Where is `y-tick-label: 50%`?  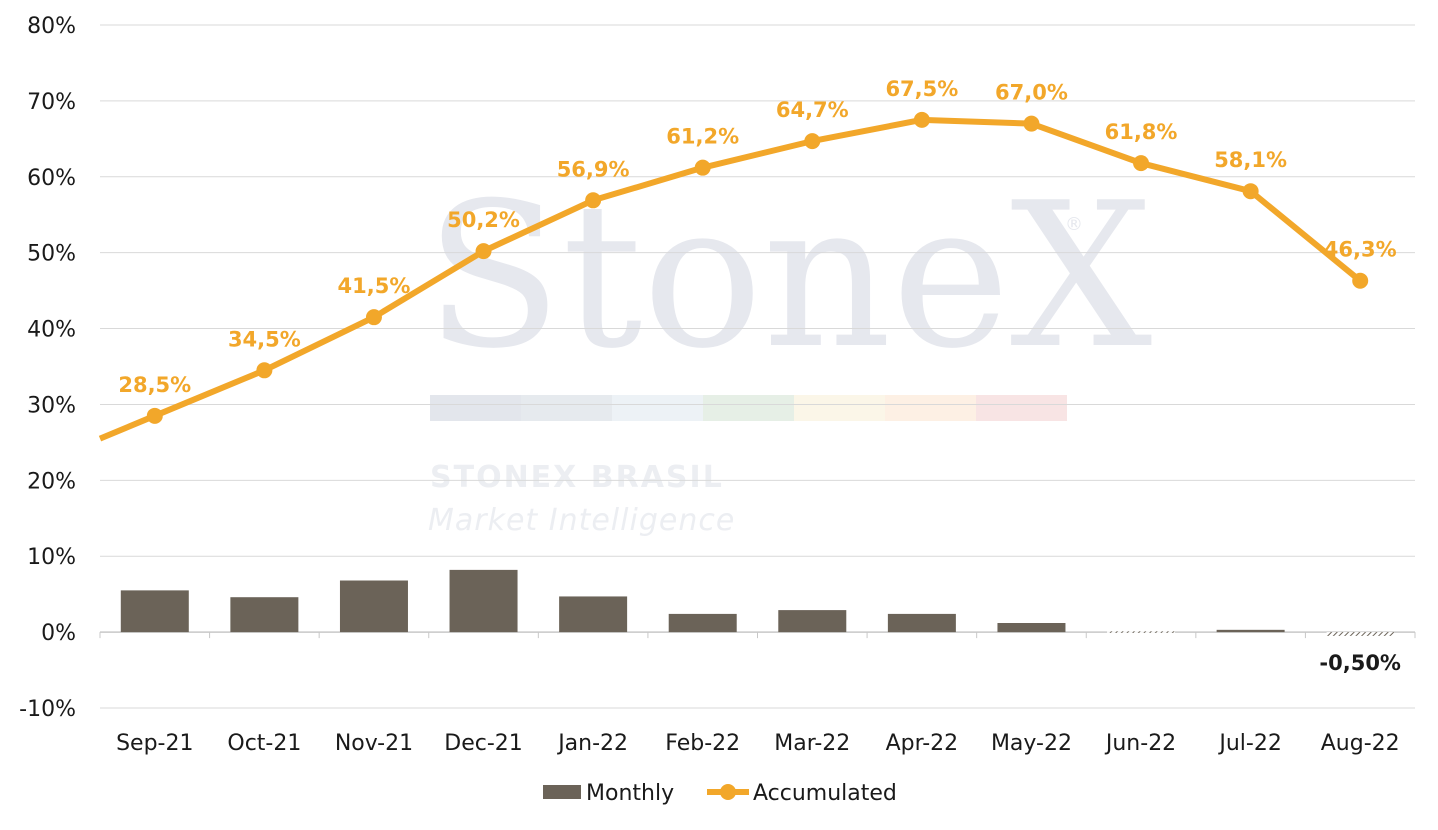
y-tick-label: 50% is located at coordinates (51, 254).